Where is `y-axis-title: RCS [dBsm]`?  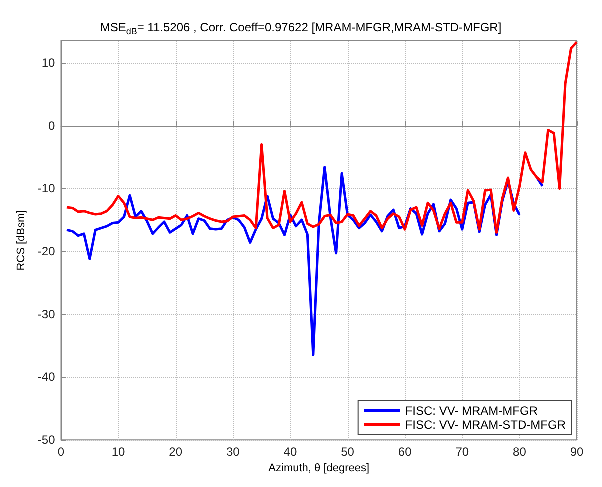
y-axis-title: RCS [dBsm] is located at coordinates (22, 240).